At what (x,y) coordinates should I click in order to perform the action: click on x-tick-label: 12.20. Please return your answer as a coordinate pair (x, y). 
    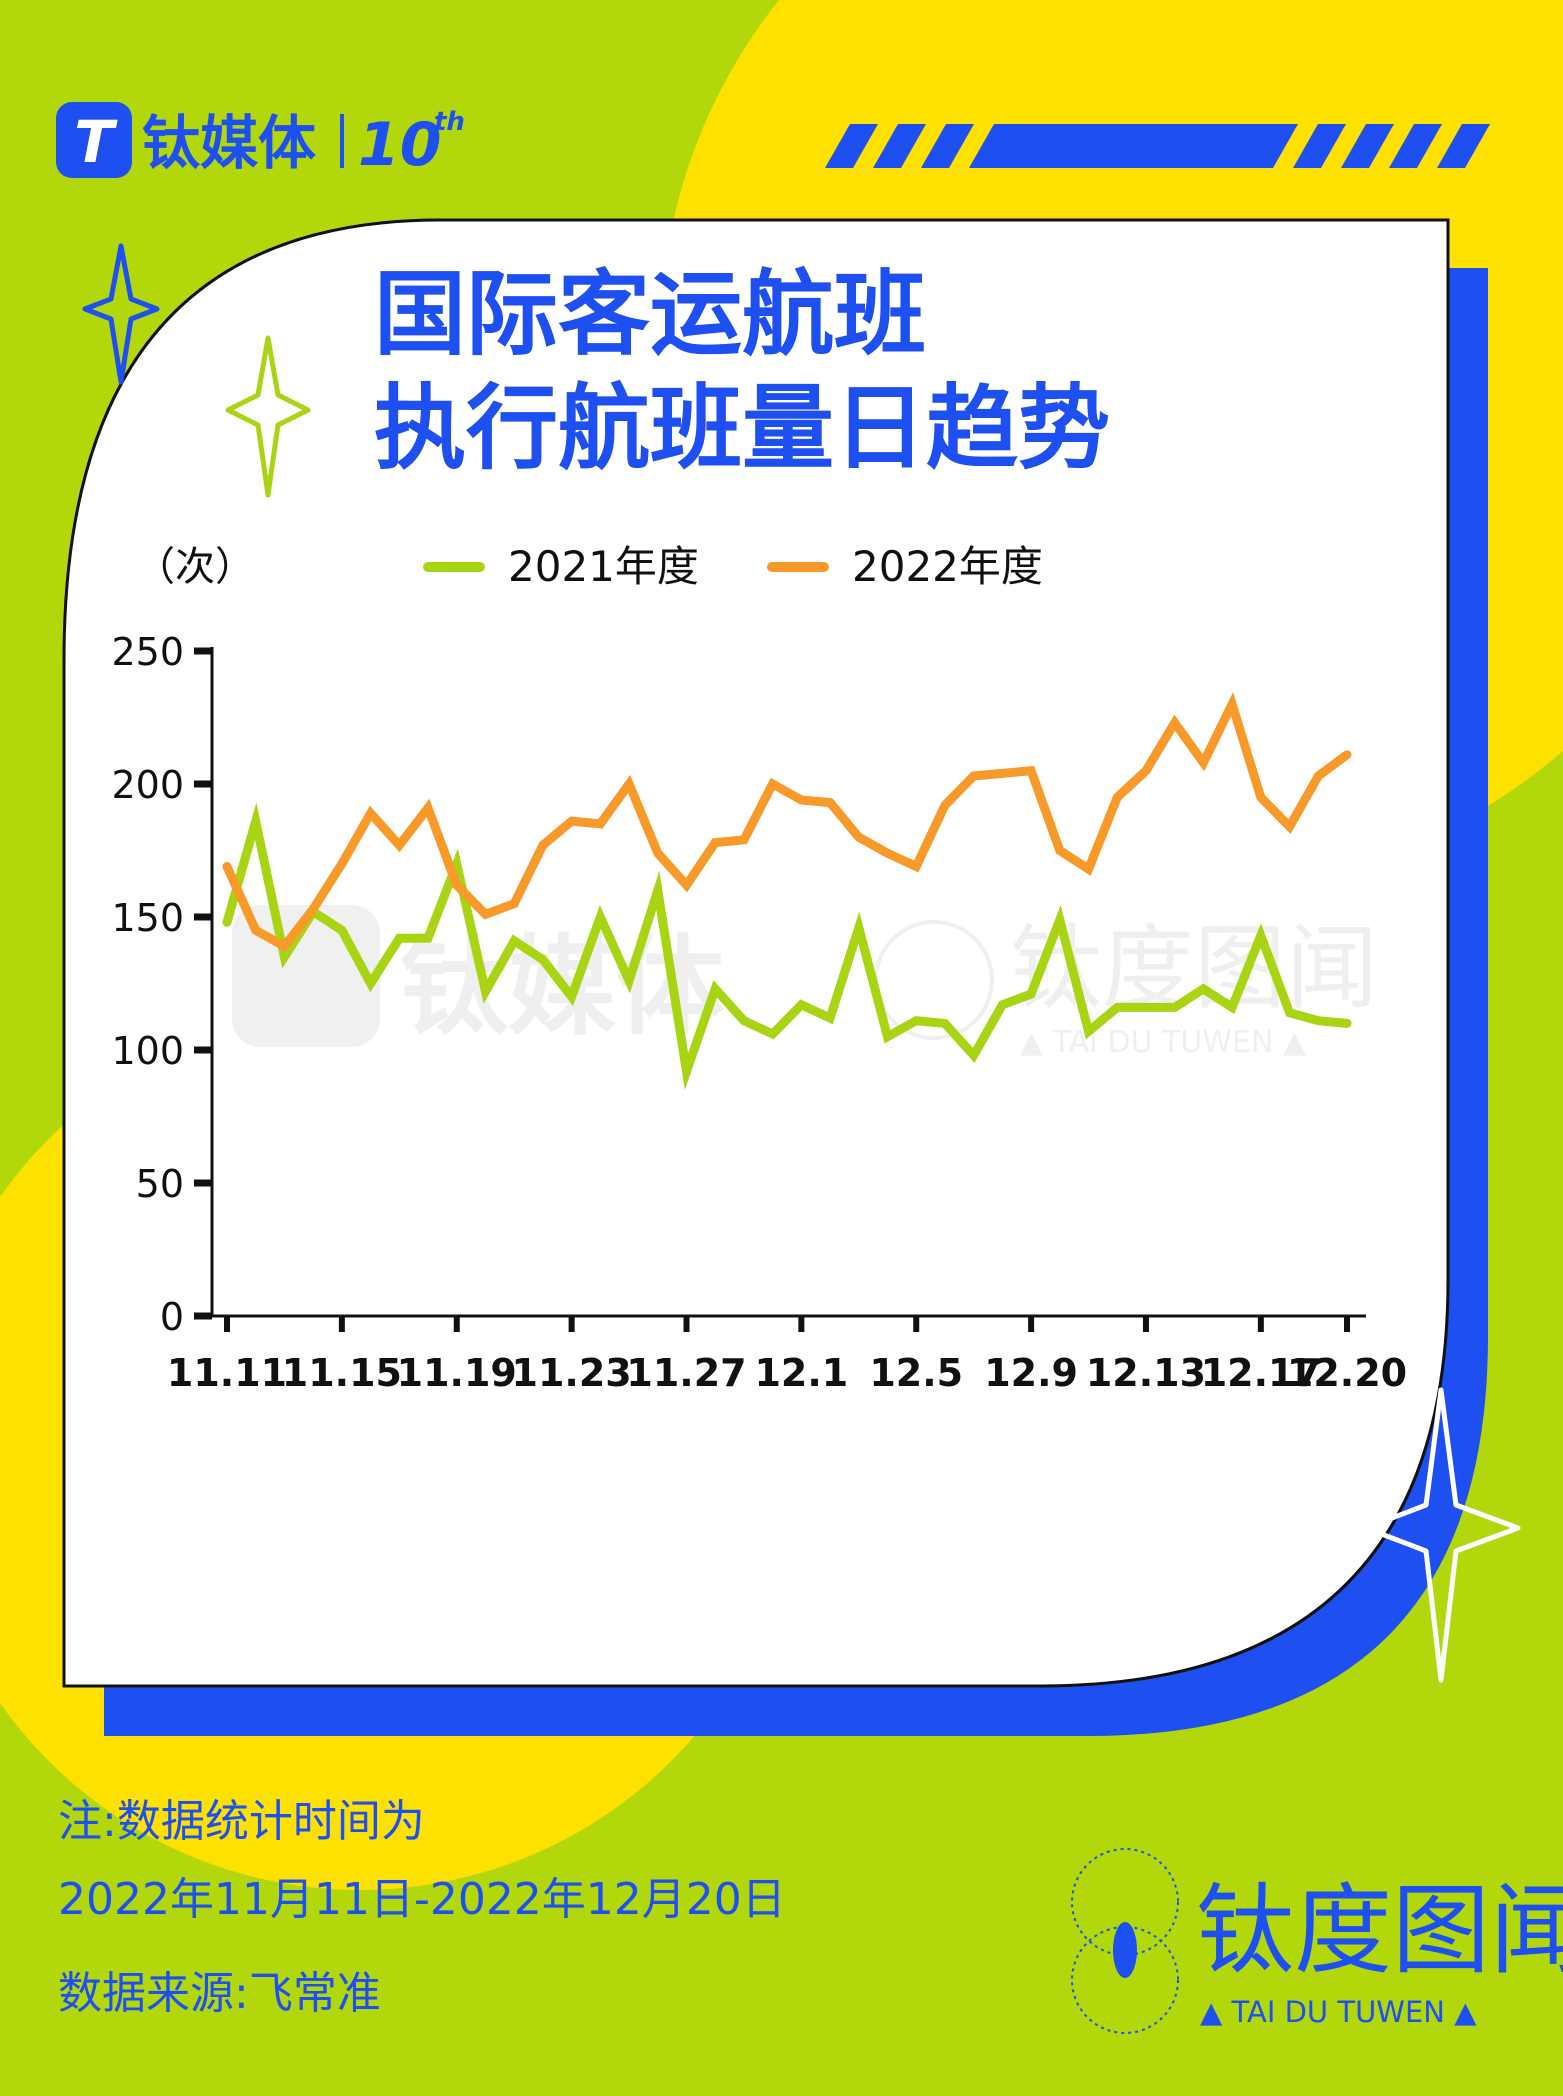
    Looking at the image, I should click on (1347, 1373).